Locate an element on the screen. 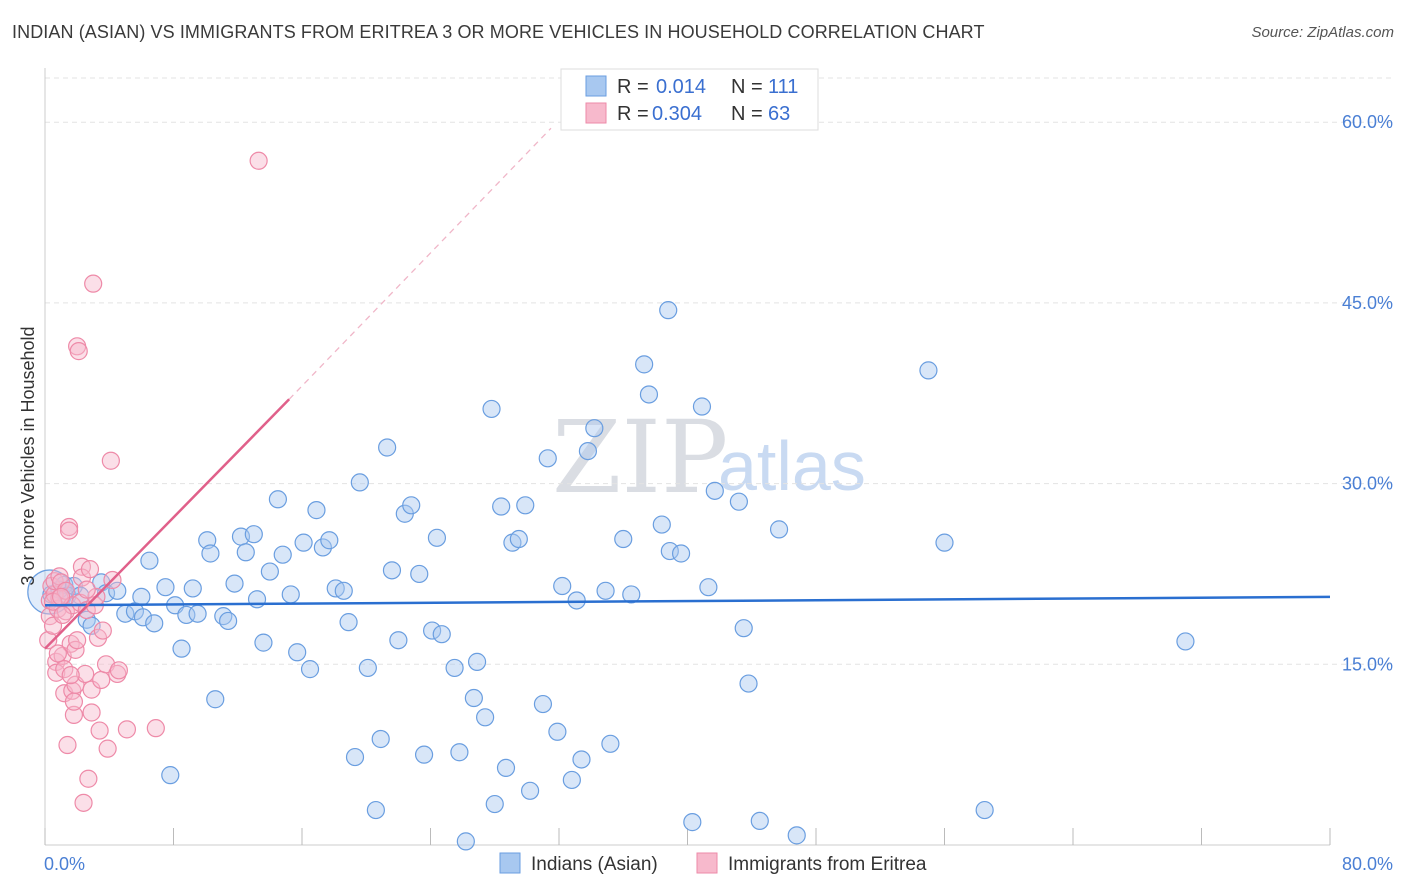 The height and width of the screenshot is (892, 1406). legend-r-value-blue: 0.014 is located at coordinates (681, 87).